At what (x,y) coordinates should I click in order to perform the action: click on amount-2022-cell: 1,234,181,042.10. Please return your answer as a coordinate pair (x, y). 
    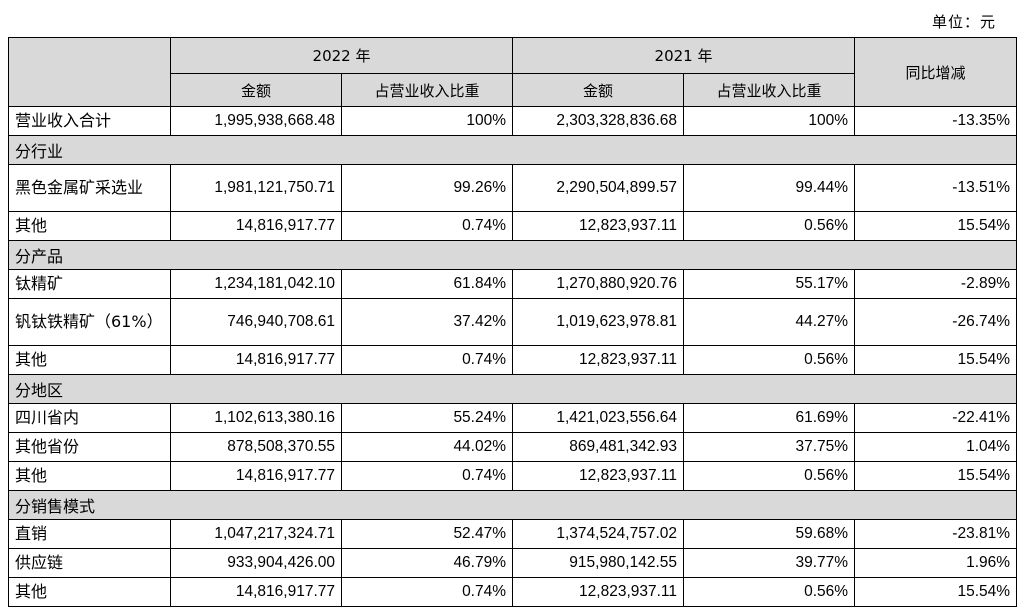
    Looking at the image, I should click on (256, 284).